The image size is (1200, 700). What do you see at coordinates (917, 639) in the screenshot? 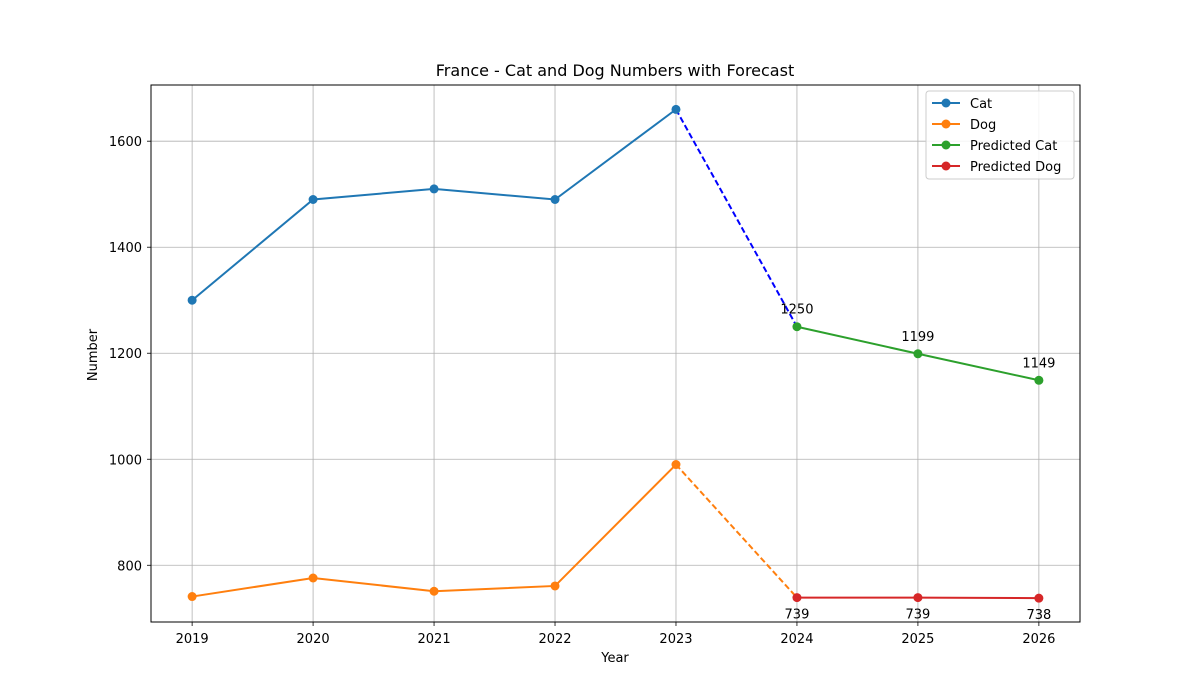
I see `x-tick-label: 2025` at bounding box center [917, 639].